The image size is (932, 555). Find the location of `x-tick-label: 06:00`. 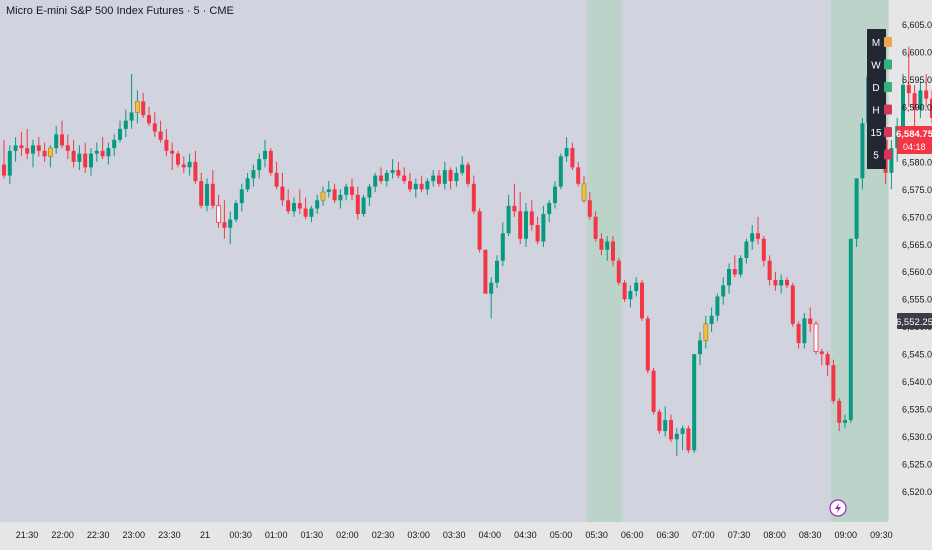

x-tick-label: 06:00 is located at coordinates (632, 535).